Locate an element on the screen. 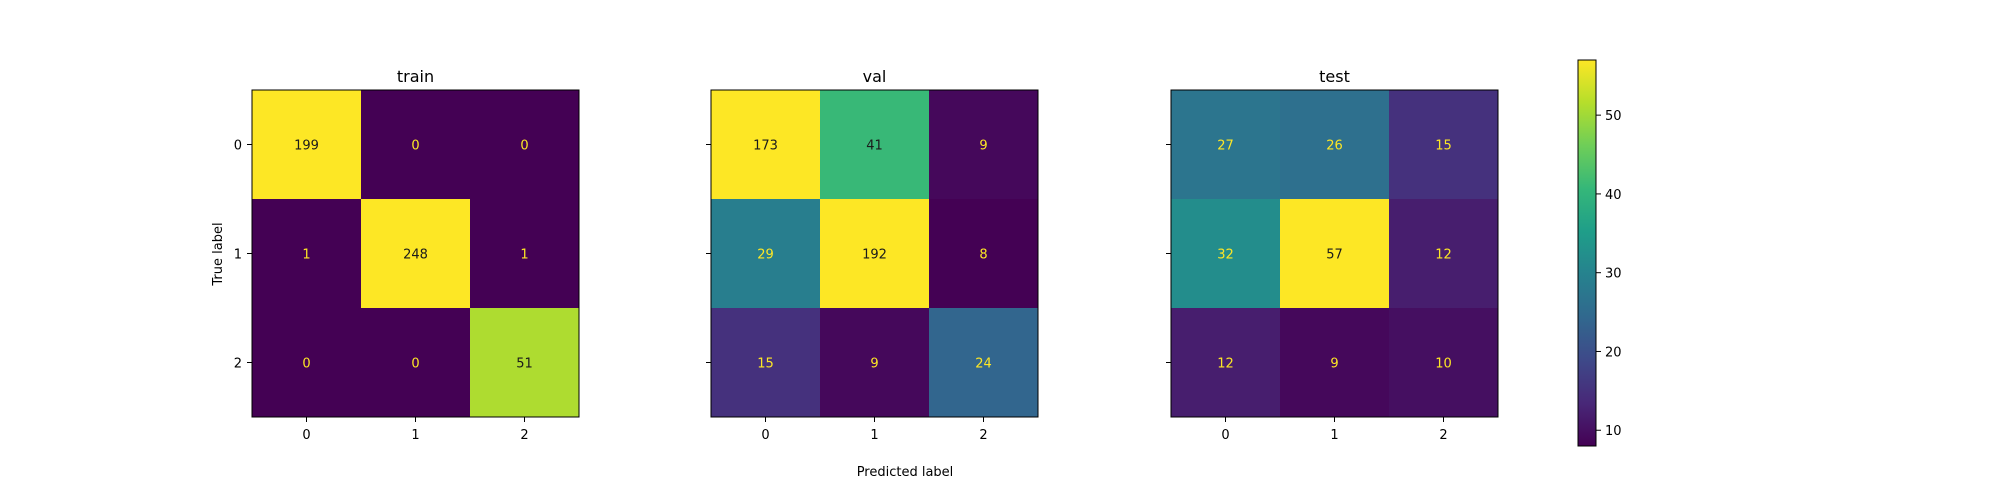 The image size is (2000, 500). cell-value-label: 173 is located at coordinates (765, 146).